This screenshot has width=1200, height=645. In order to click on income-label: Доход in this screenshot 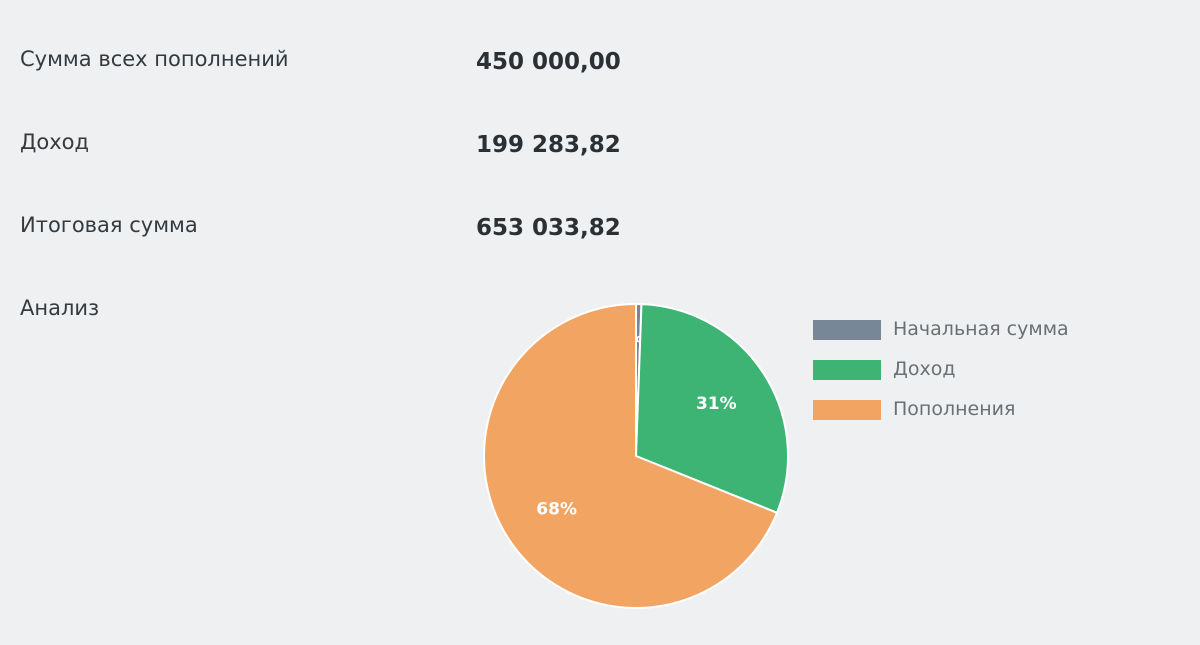, I will do `click(55, 142)`.